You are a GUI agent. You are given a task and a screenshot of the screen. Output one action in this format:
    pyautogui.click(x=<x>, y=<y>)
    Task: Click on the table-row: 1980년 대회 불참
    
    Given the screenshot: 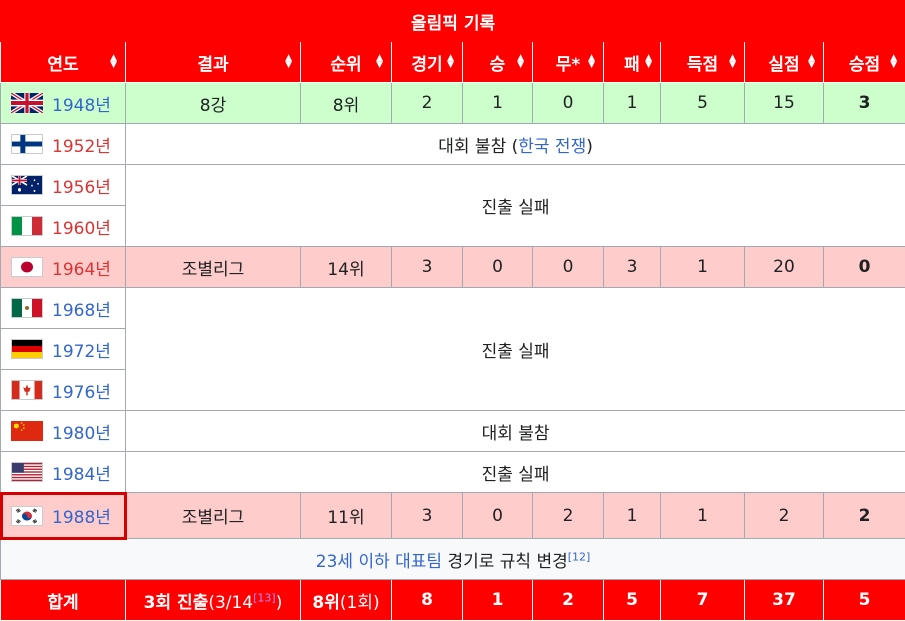 What is the action you would take?
    pyautogui.click(x=453, y=431)
    